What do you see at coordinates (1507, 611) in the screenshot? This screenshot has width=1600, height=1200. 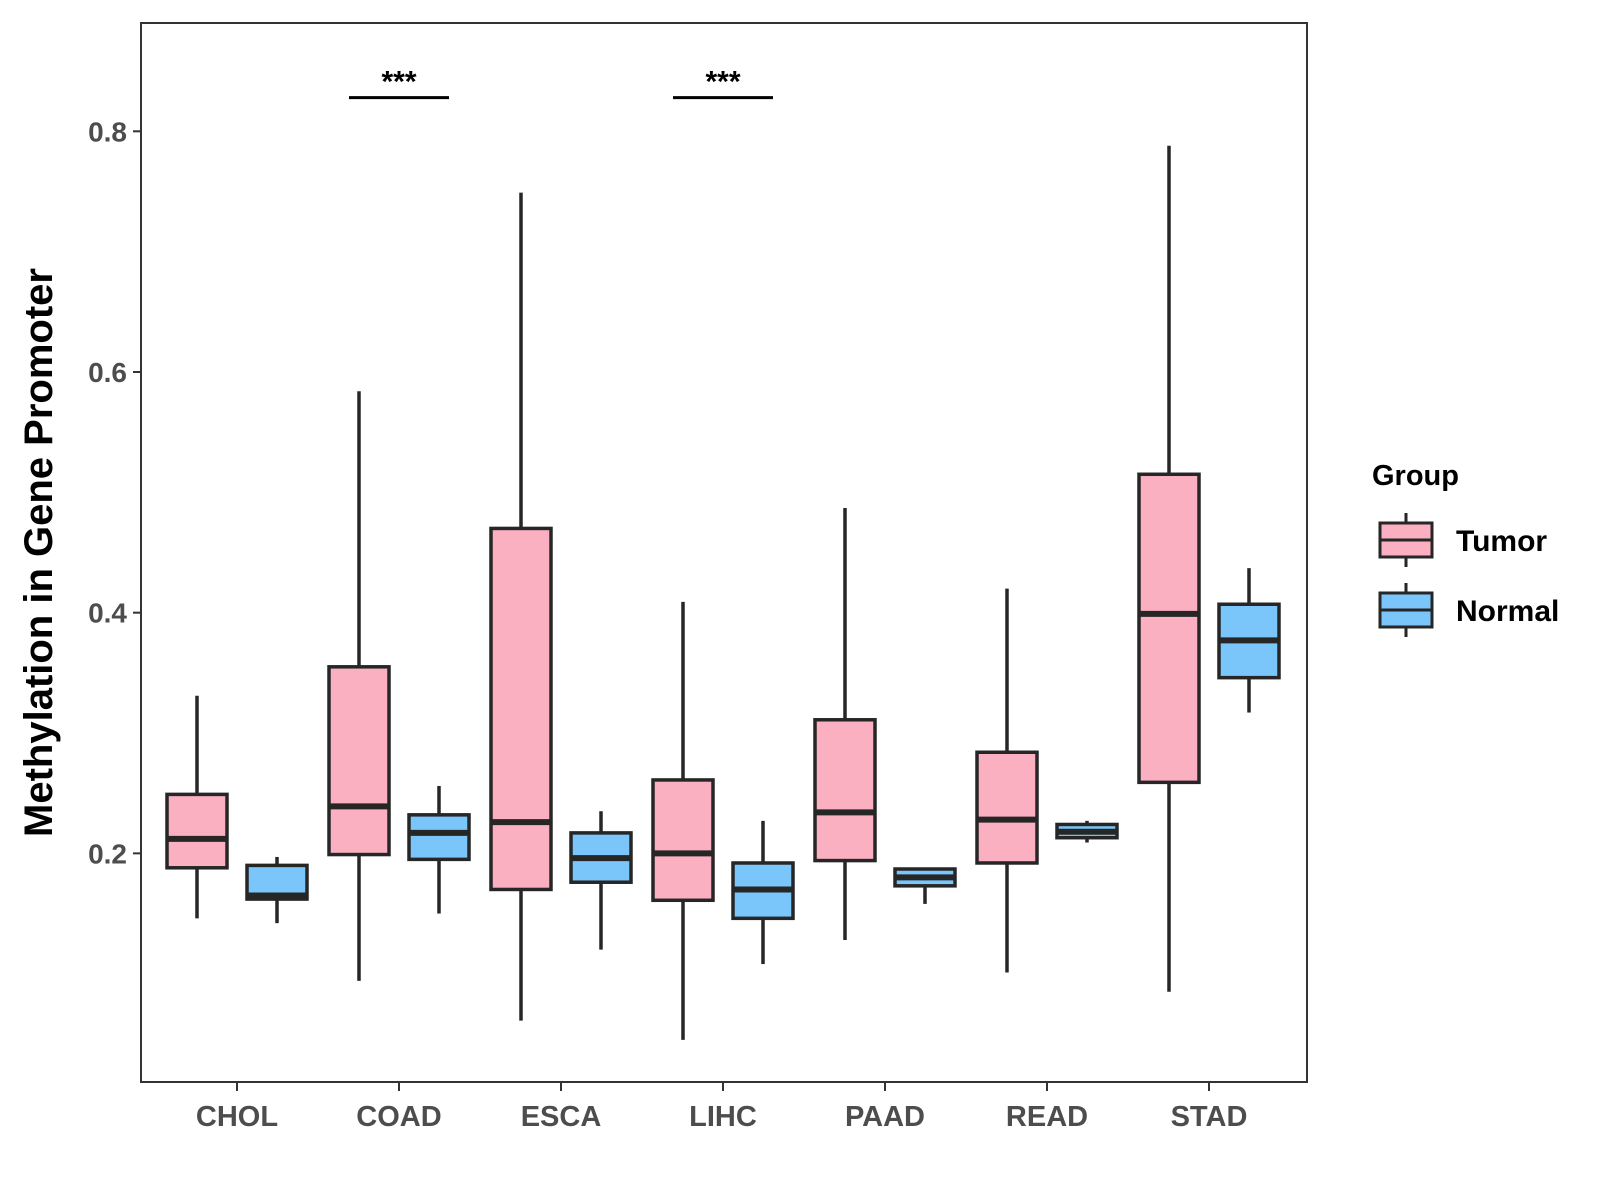 I see `legend-label-normal: Normal` at bounding box center [1507, 611].